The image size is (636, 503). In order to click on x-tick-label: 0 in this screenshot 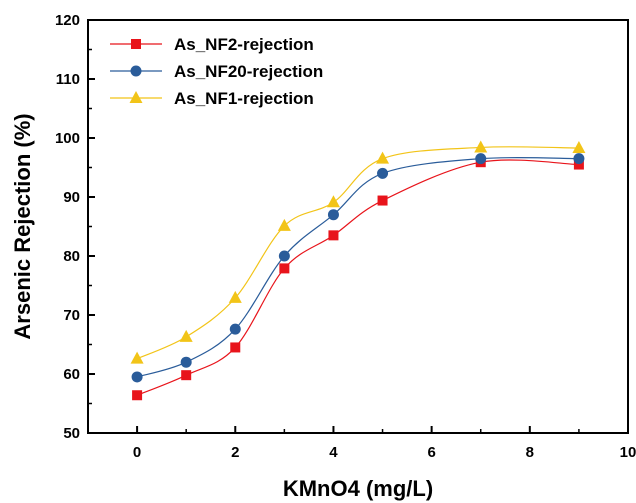, I will do `click(137, 452)`.